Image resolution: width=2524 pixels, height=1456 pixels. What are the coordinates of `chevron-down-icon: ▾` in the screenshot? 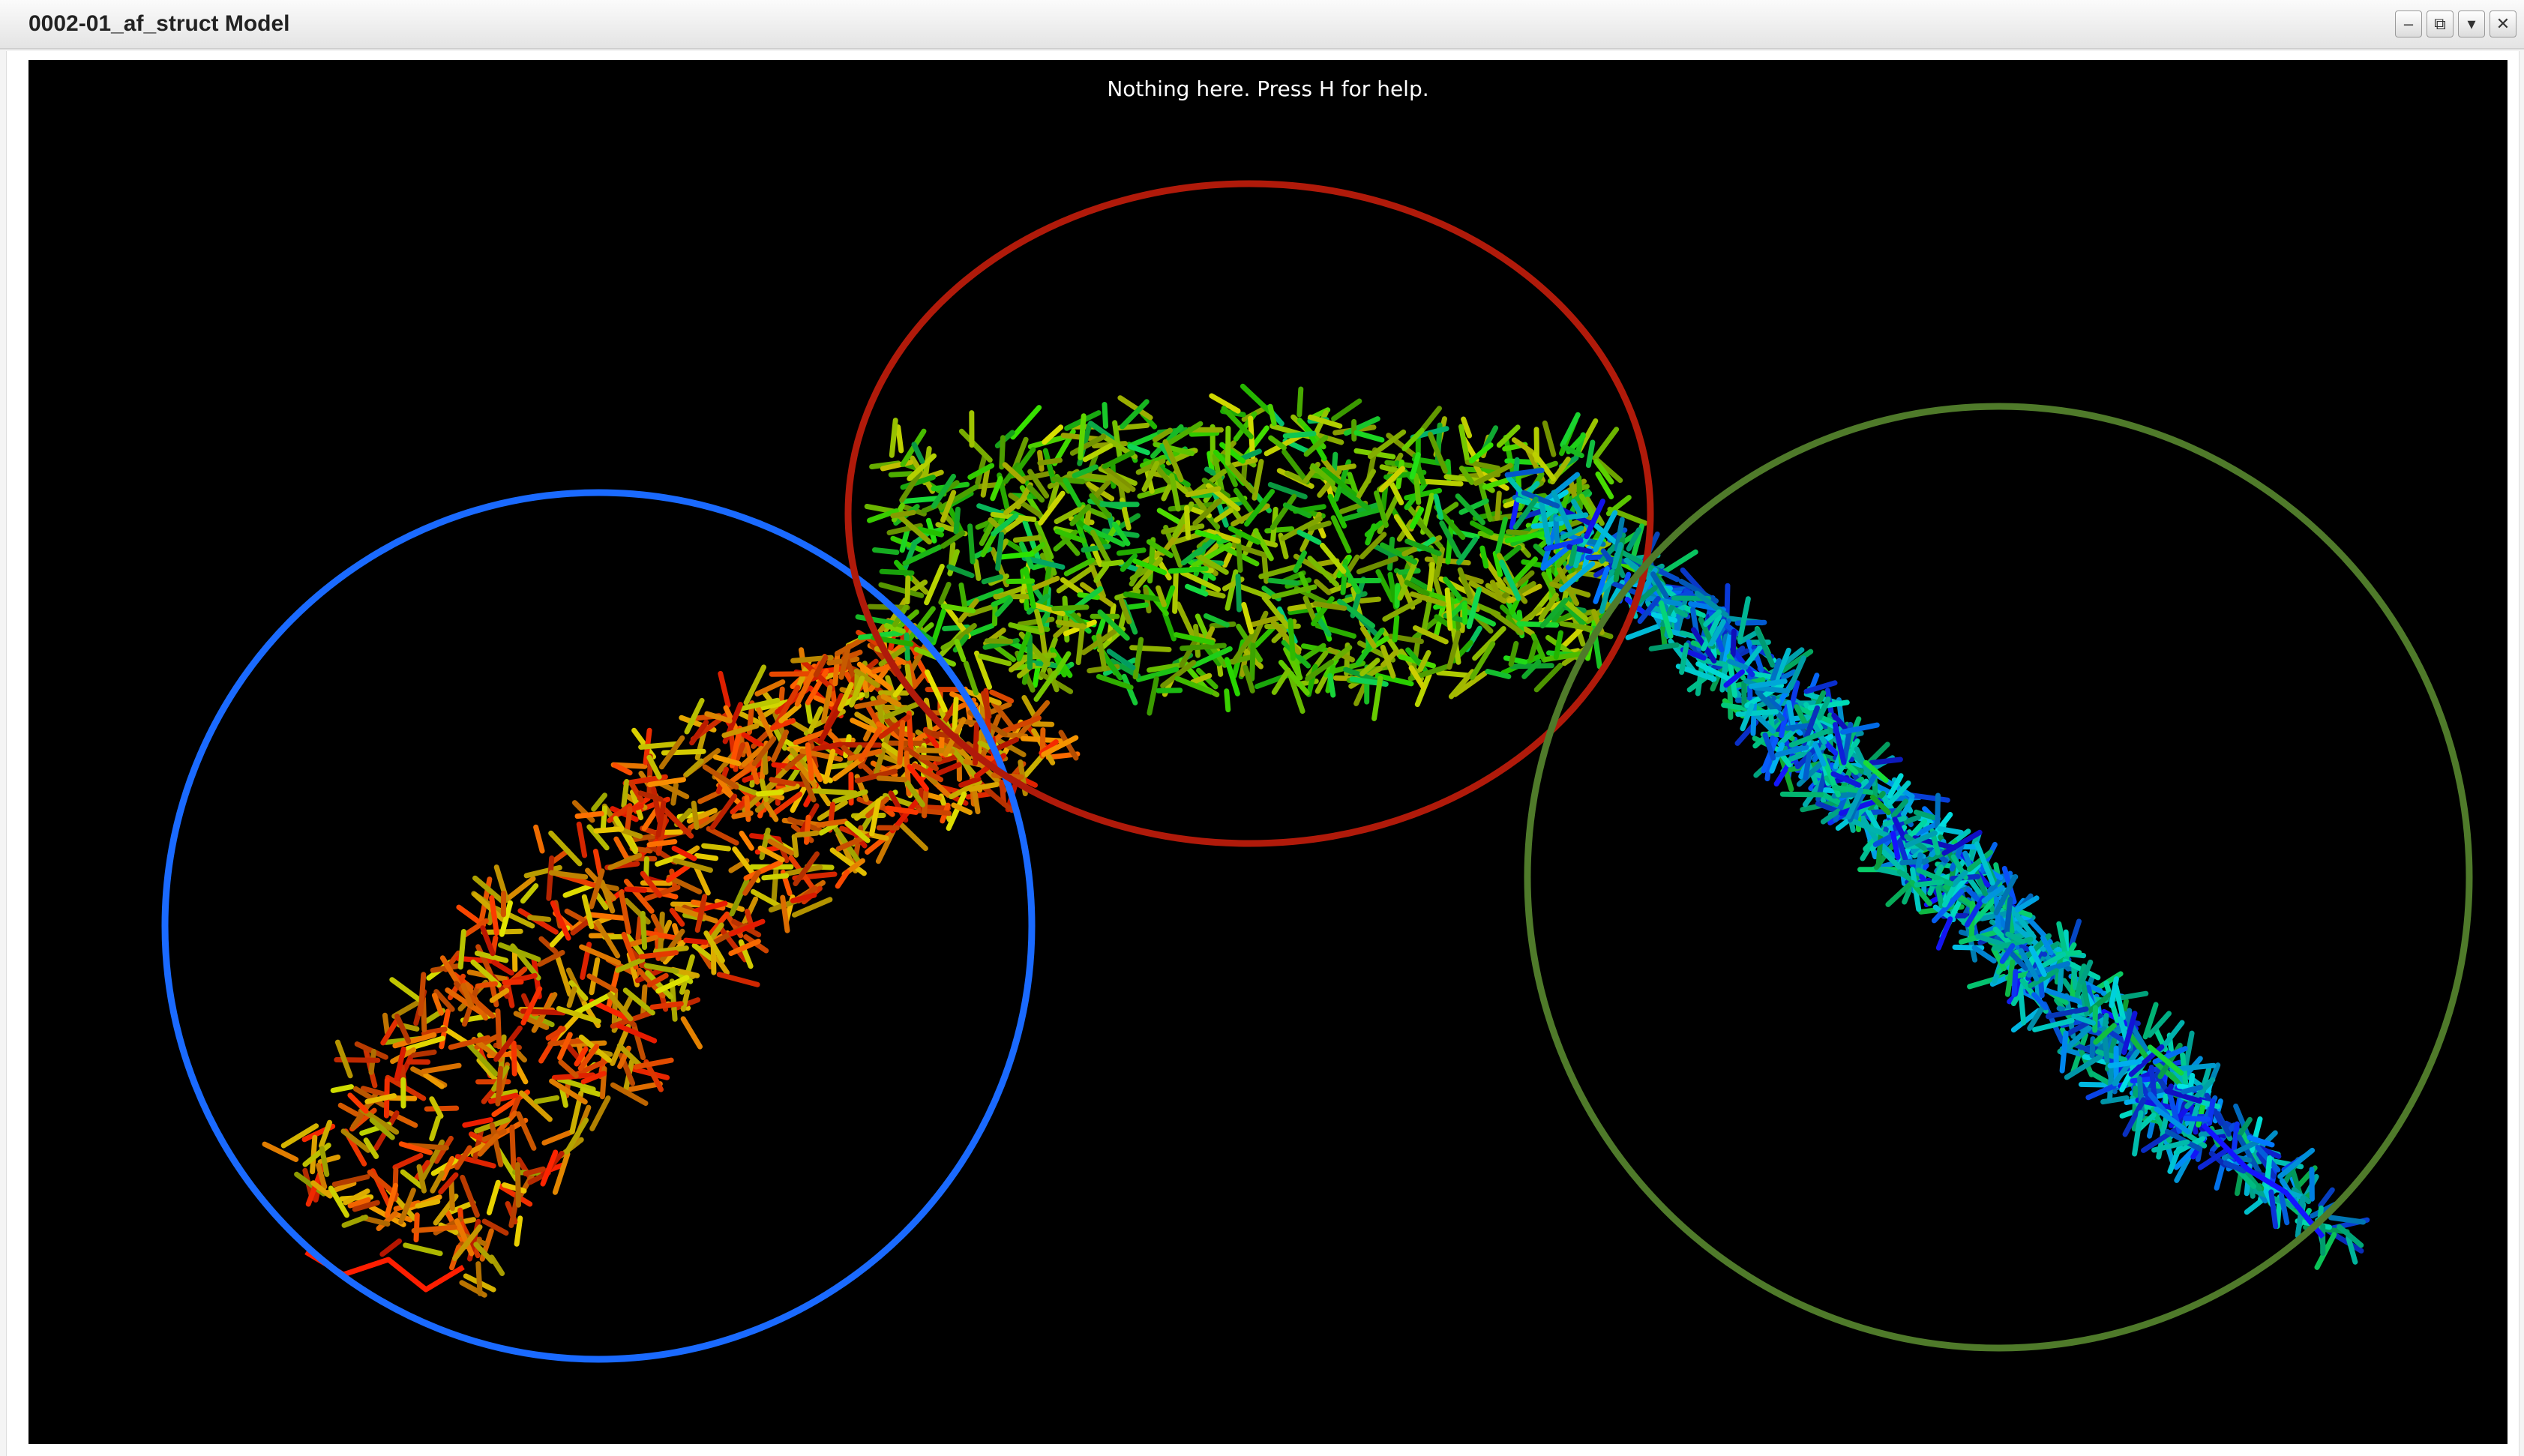 It's located at (2471, 23).